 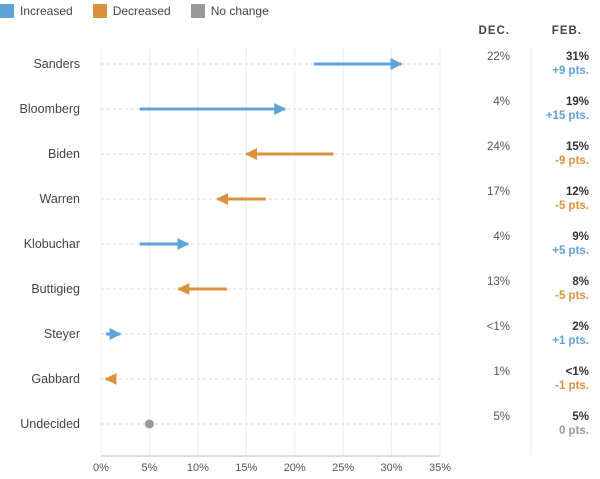 What do you see at coordinates (498, 57) in the screenshot?
I see `dec-value: 22%` at bounding box center [498, 57].